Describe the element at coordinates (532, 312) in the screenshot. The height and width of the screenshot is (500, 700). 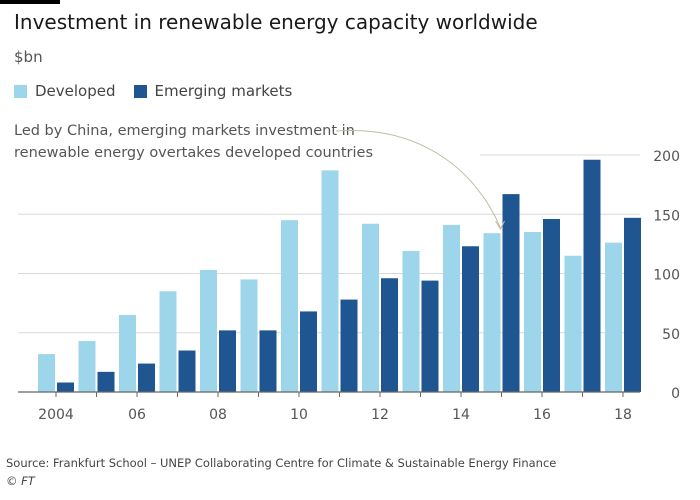
I see `bar-developed-2016` at that location.